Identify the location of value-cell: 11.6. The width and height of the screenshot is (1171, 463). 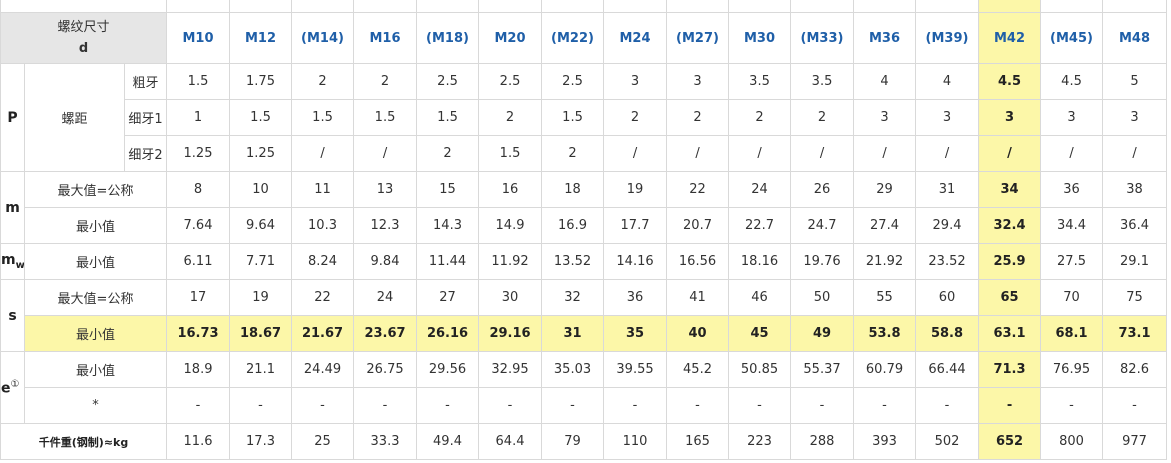
(198, 441).